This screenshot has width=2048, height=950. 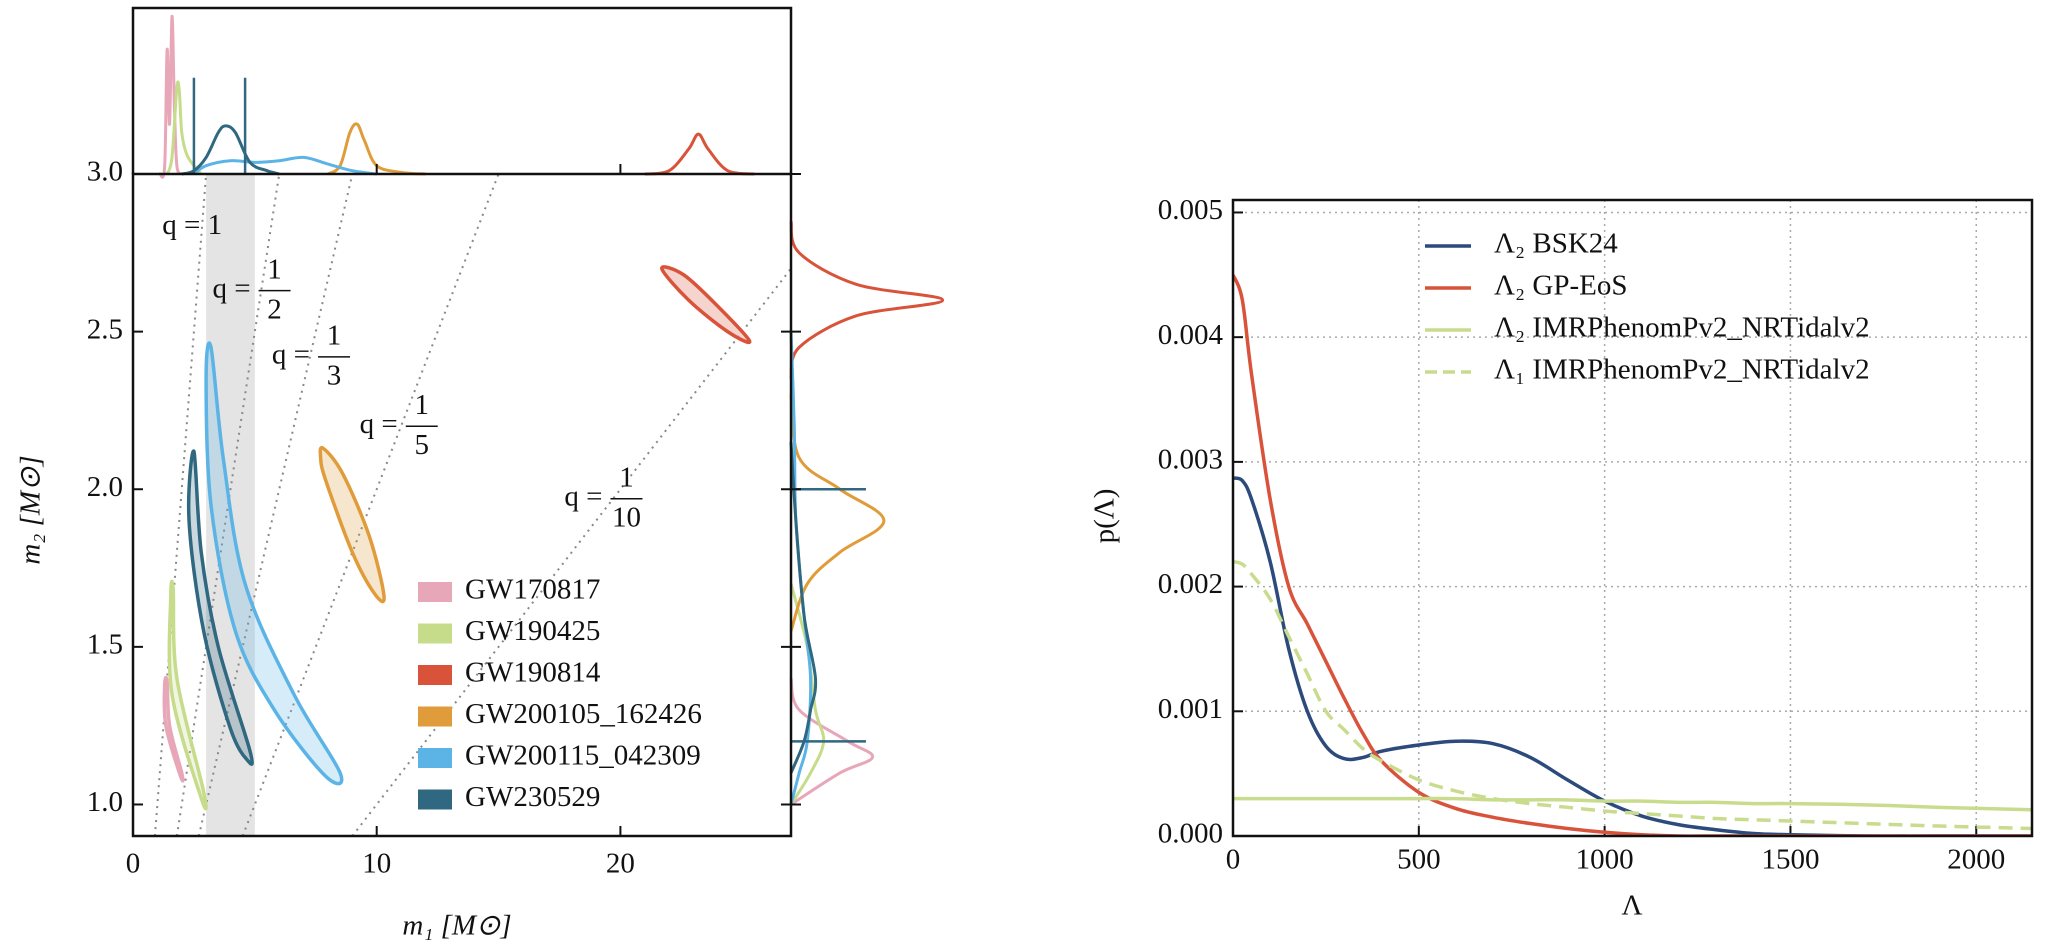 I want to click on y-tick-label: 2.0, so click(x=105, y=487).